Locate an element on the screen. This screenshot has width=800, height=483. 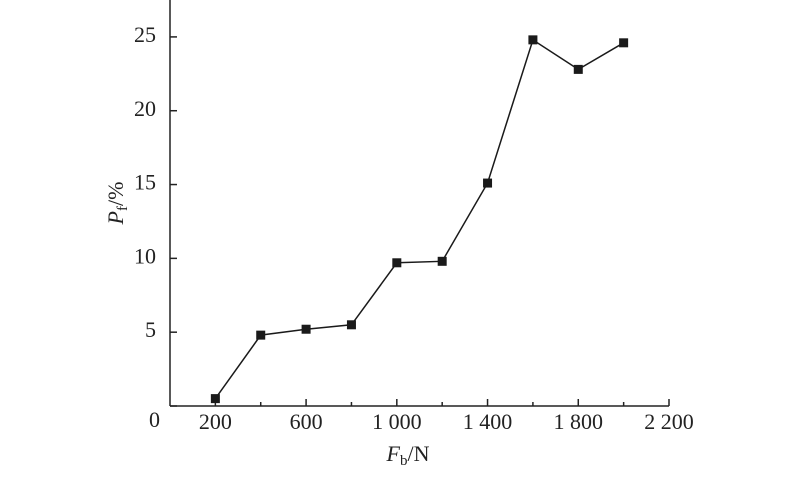
x-tick-label: 1 800 is located at coordinates (579, 421).